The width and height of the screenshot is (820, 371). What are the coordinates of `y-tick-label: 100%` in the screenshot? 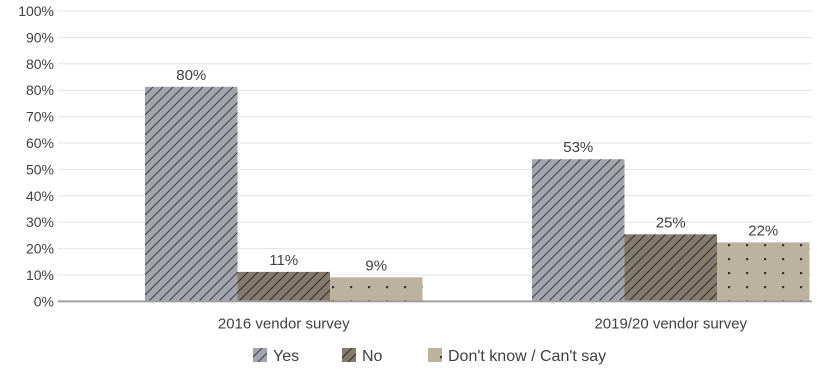 It's located at (36, 11).